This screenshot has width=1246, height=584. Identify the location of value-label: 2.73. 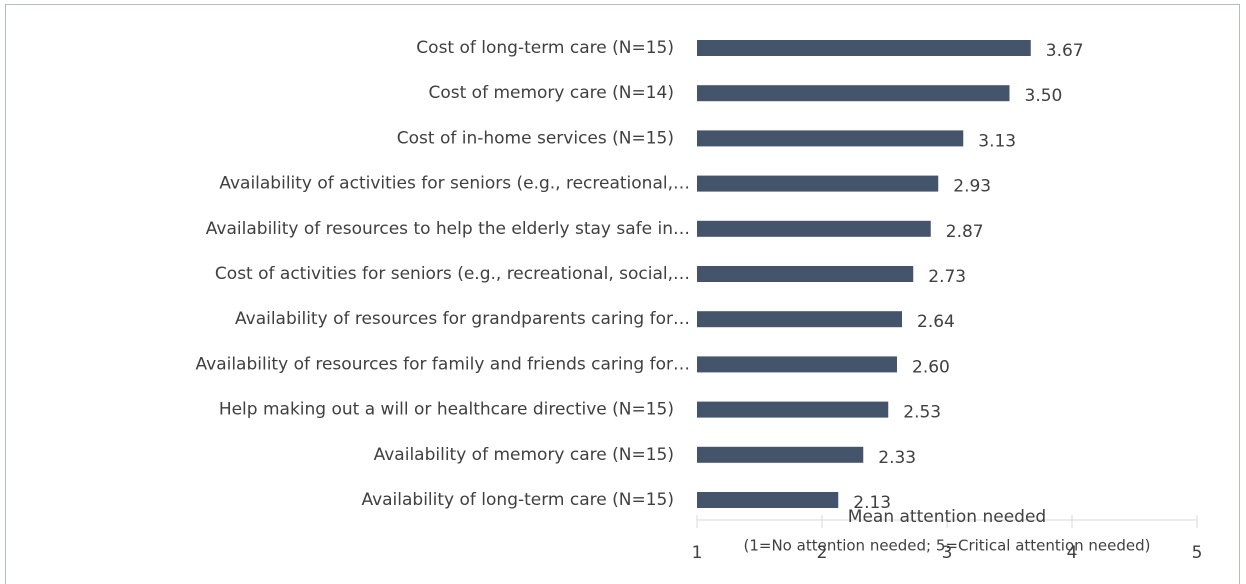
(947, 277).